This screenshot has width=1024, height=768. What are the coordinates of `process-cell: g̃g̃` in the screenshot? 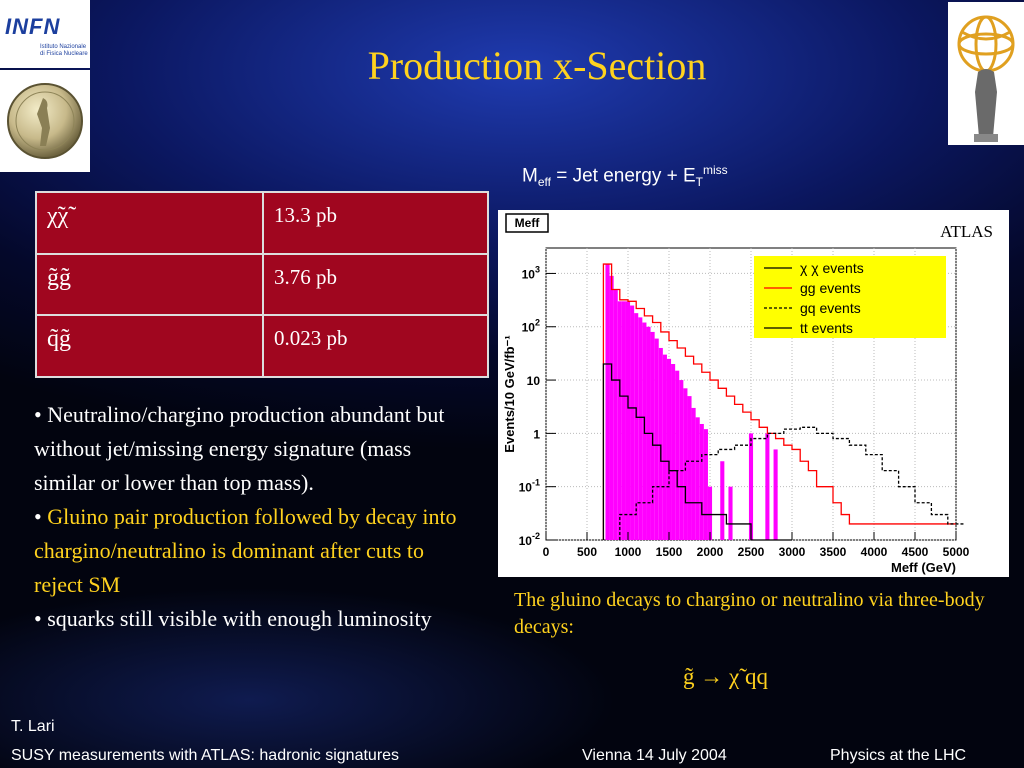 It's located at (149, 284).